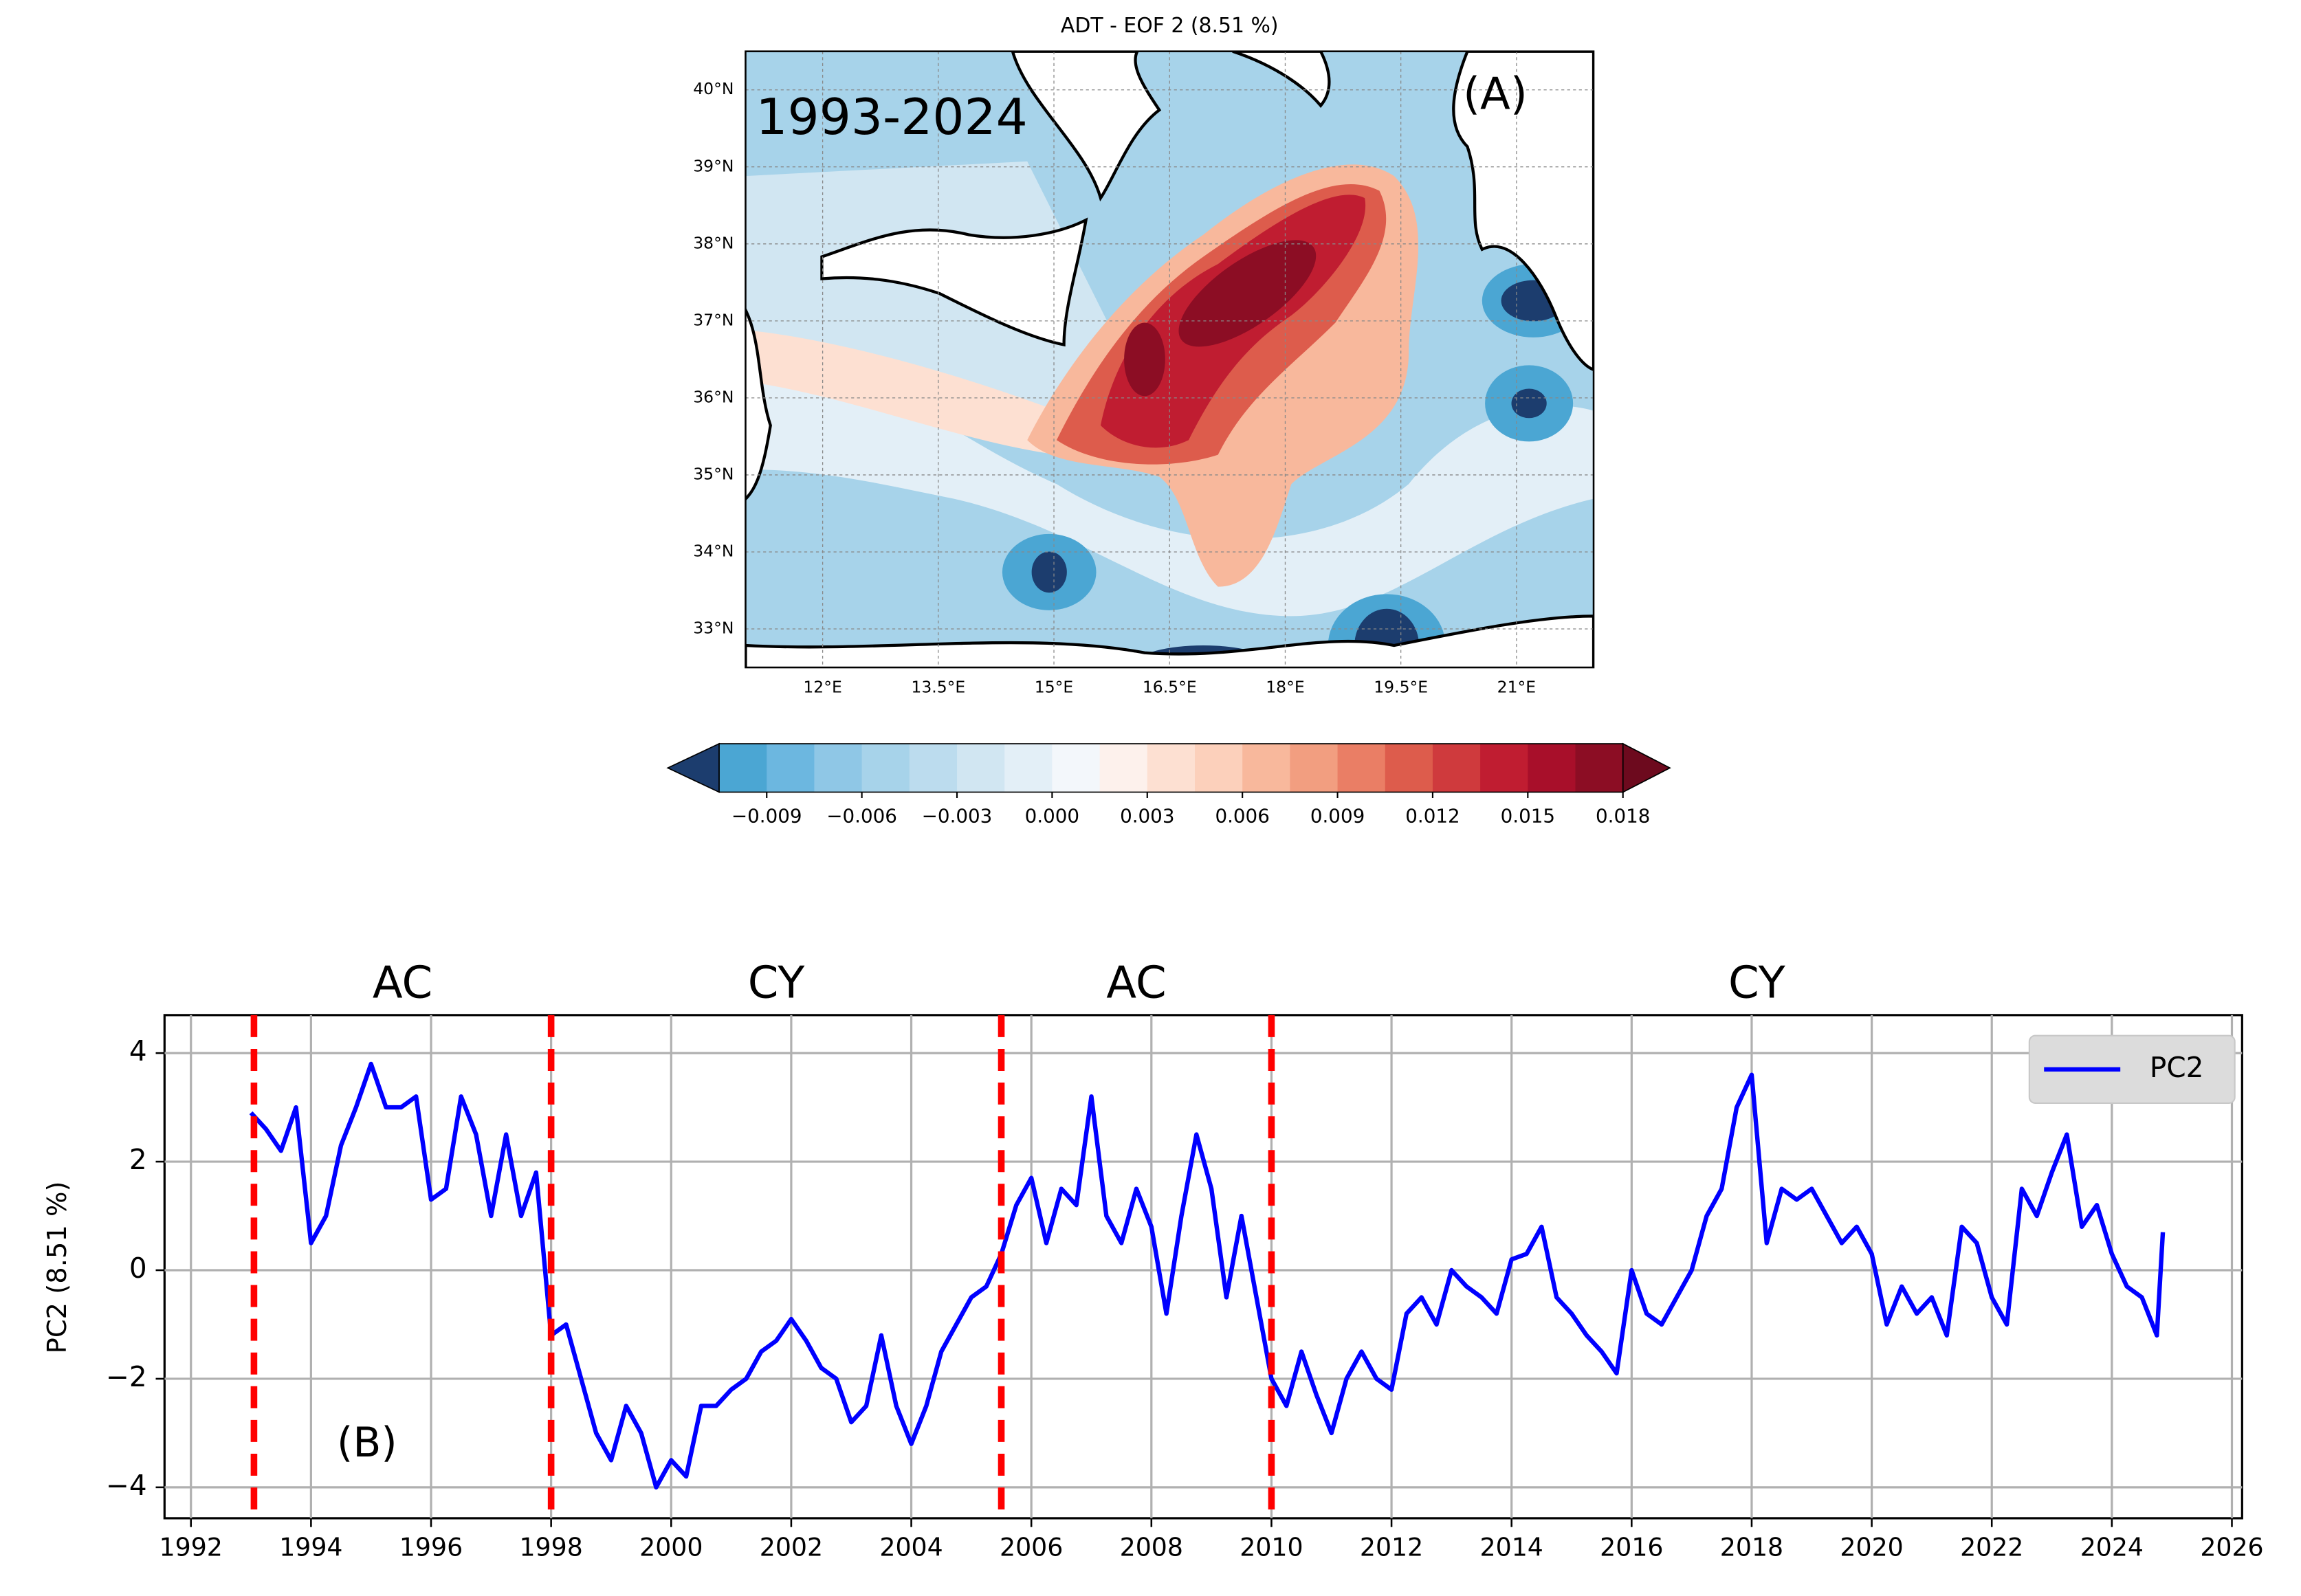 This screenshot has width=2301, height=1596. What do you see at coordinates (957, 816) in the screenshot?
I see `colorbar-tick-label: −0.003` at bounding box center [957, 816].